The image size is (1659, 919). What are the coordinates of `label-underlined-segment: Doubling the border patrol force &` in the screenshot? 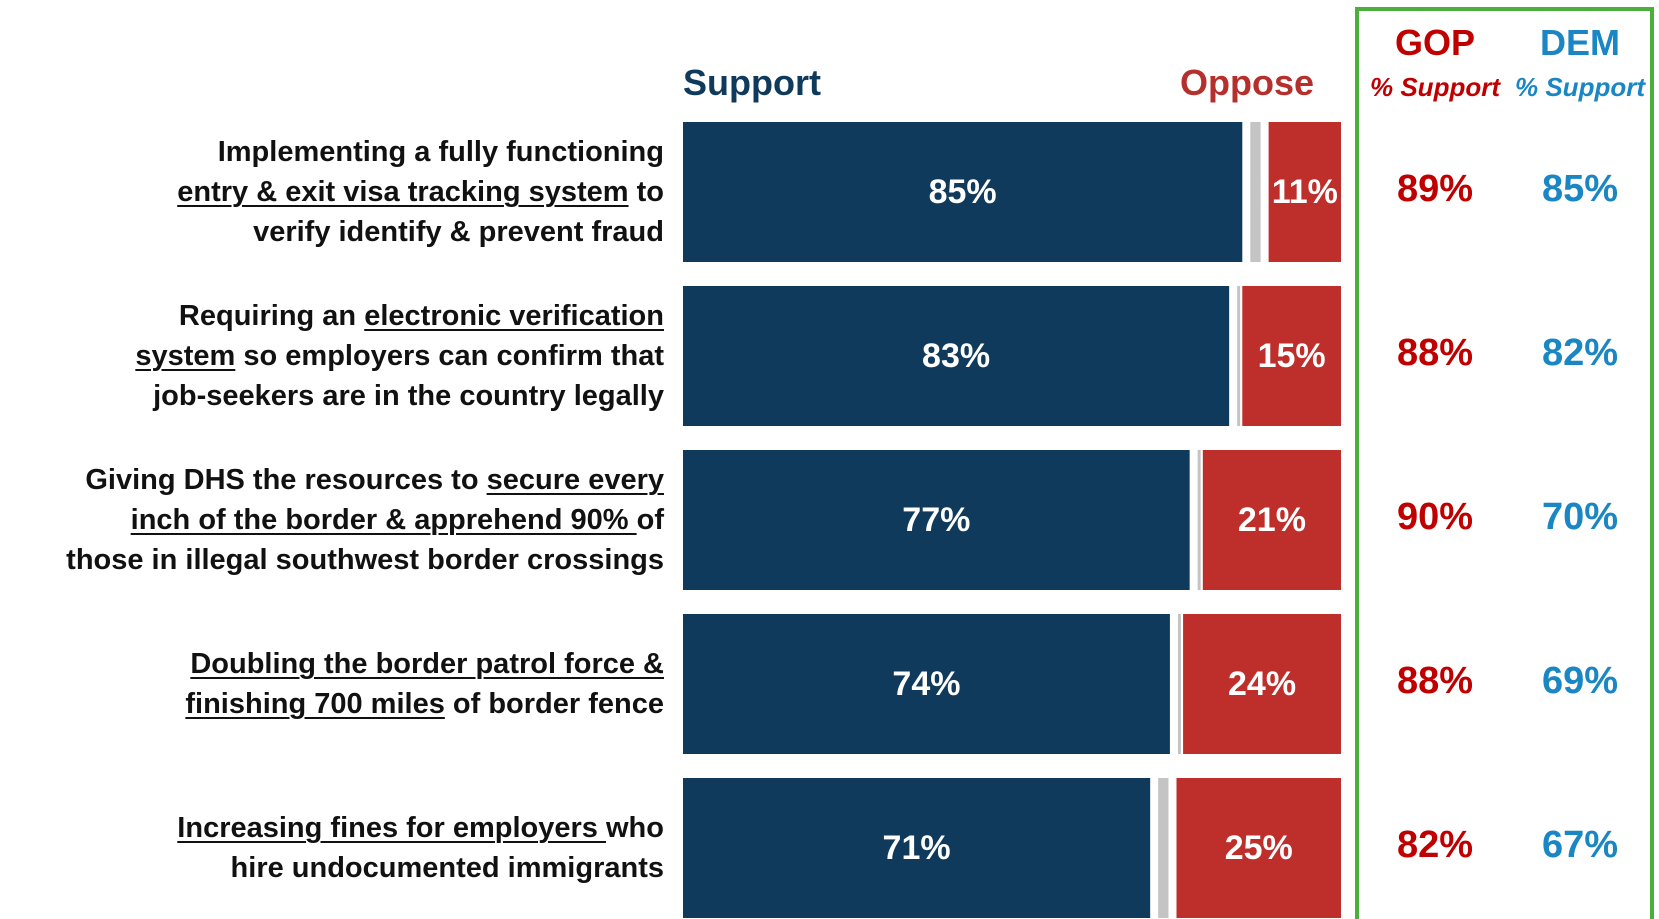 It's located at (427, 664).